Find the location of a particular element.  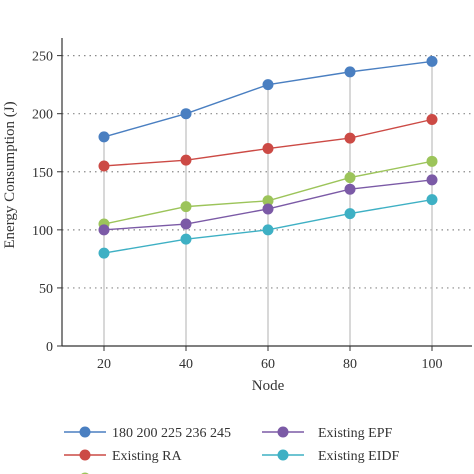

y-tick-label: 250 is located at coordinates (42, 57).